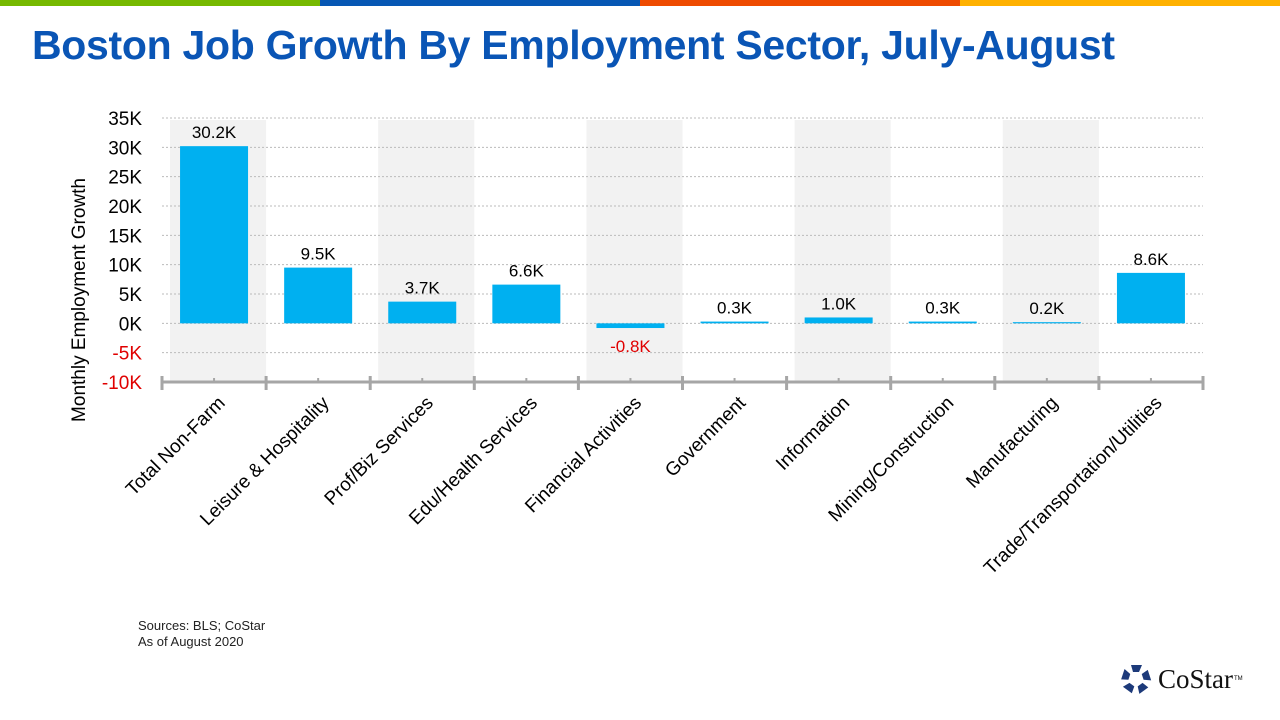  I want to click on data-label: 3.7K, so click(423, 288).